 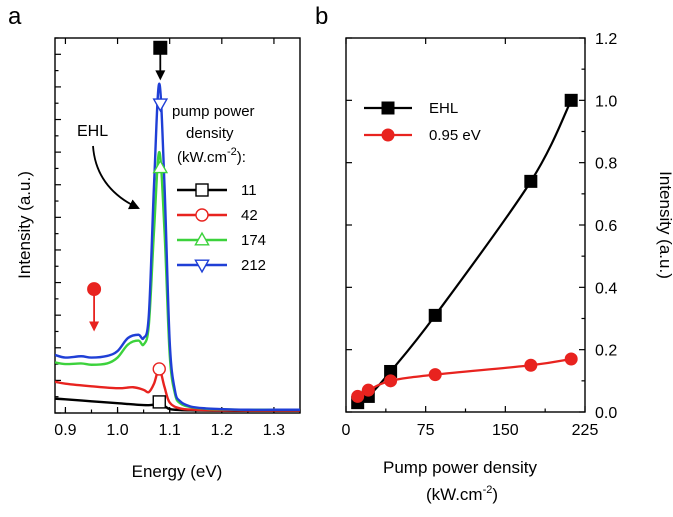 I want to click on panel-b-x-axis-unit-text: (kW.cm, so click(x=454, y=494).